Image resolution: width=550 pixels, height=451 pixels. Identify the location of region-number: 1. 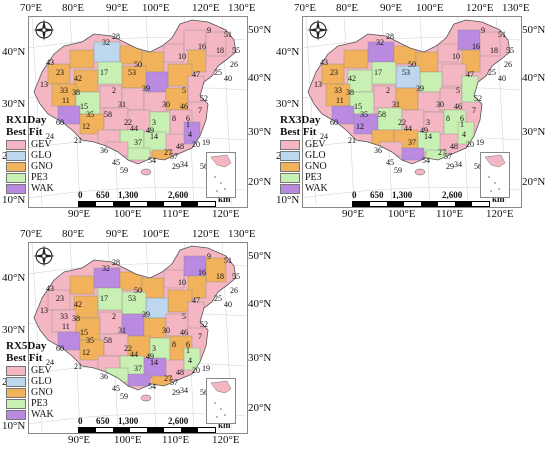
(462, 124).